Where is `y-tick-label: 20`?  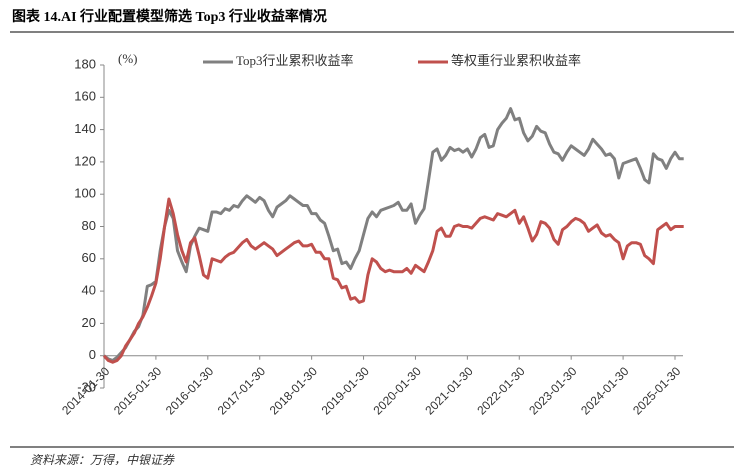 y-tick-label: 20 is located at coordinates (89, 322).